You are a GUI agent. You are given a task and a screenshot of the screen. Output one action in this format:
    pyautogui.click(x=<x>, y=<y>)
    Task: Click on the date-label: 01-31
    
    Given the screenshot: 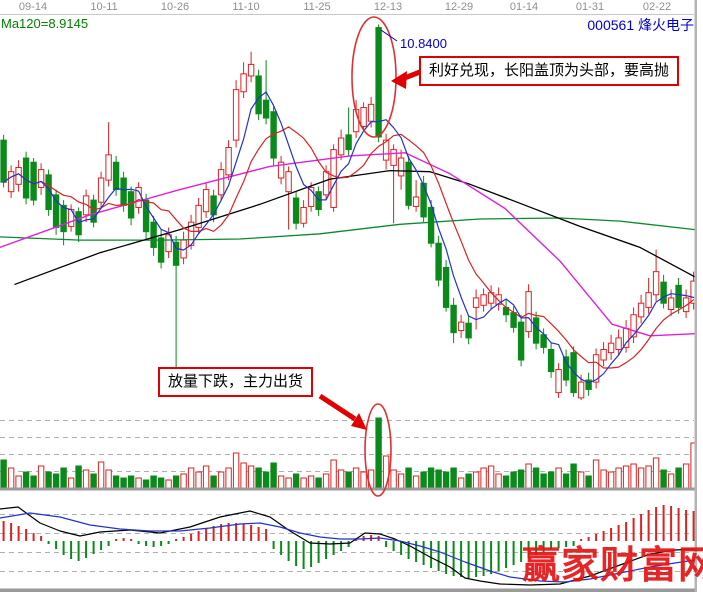 What is the action you would take?
    pyautogui.click(x=590, y=7)
    